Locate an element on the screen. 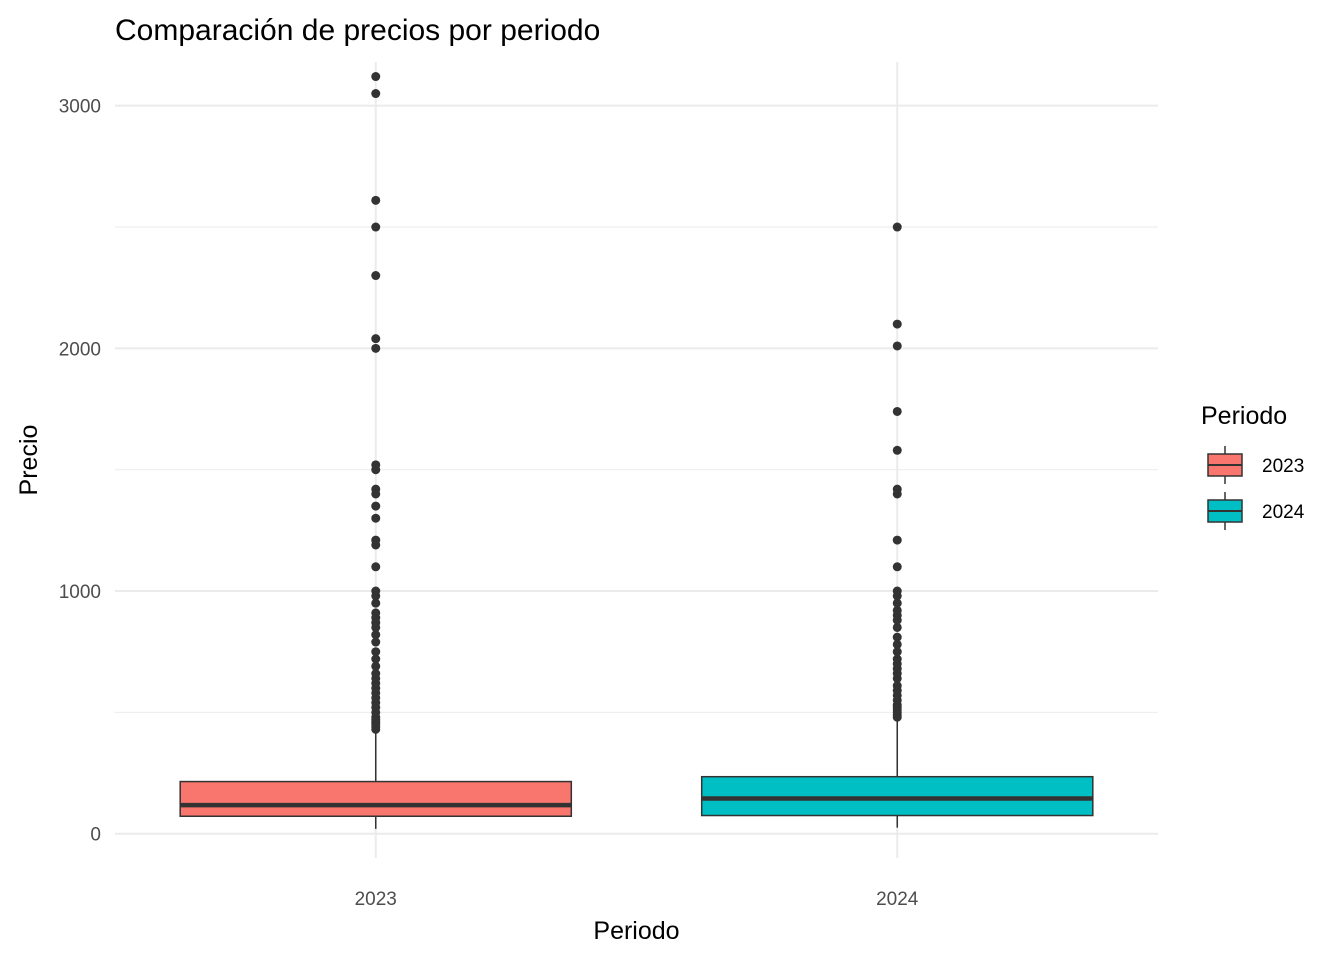 This screenshot has width=1344, height=960. y-tick-label: 2000 is located at coordinates (80, 349).